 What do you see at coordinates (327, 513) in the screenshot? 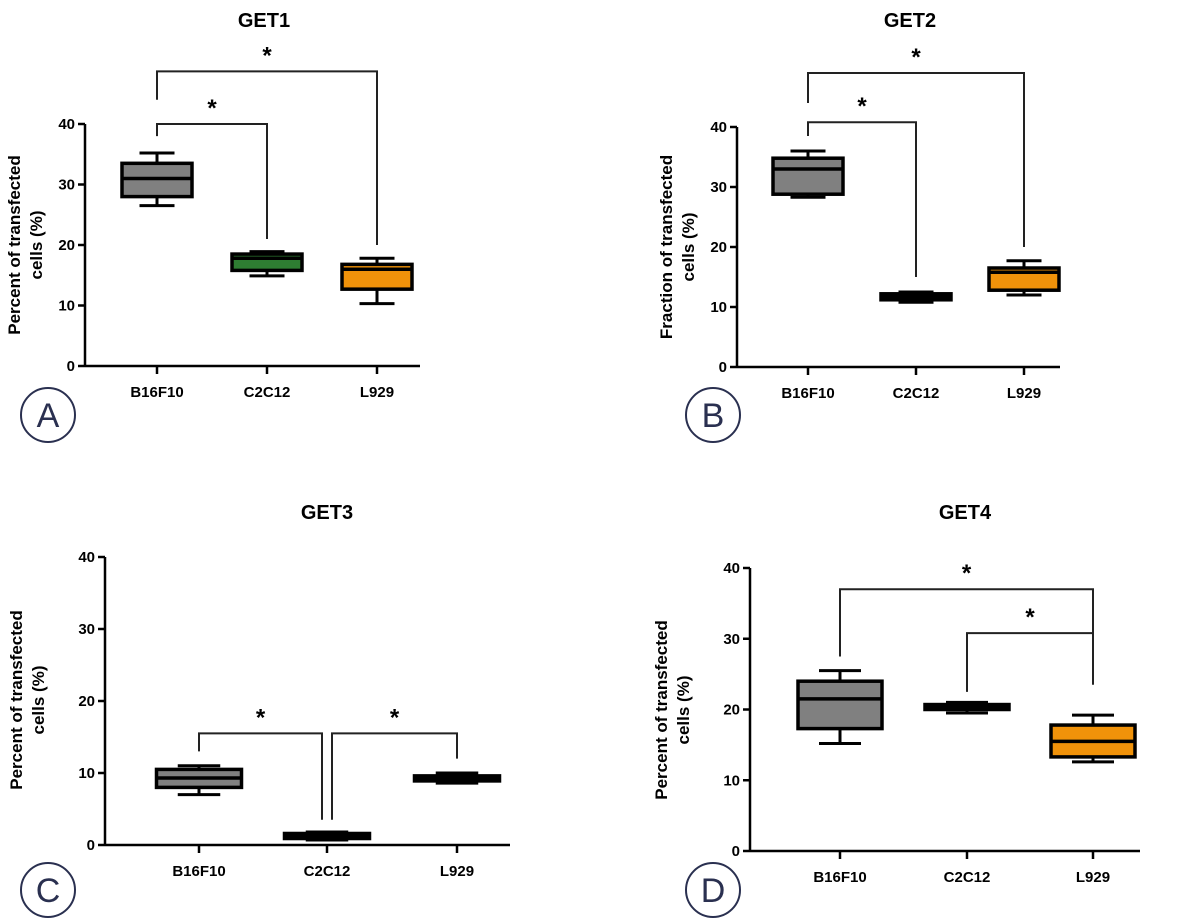
I see `chart-title: GET3` at bounding box center [327, 513].